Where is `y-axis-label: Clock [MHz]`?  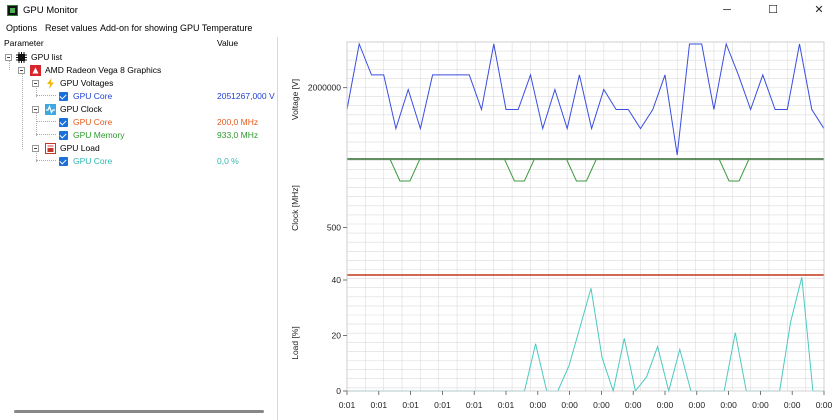
y-axis-label: Clock [MHz] is located at coordinates (295, 208).